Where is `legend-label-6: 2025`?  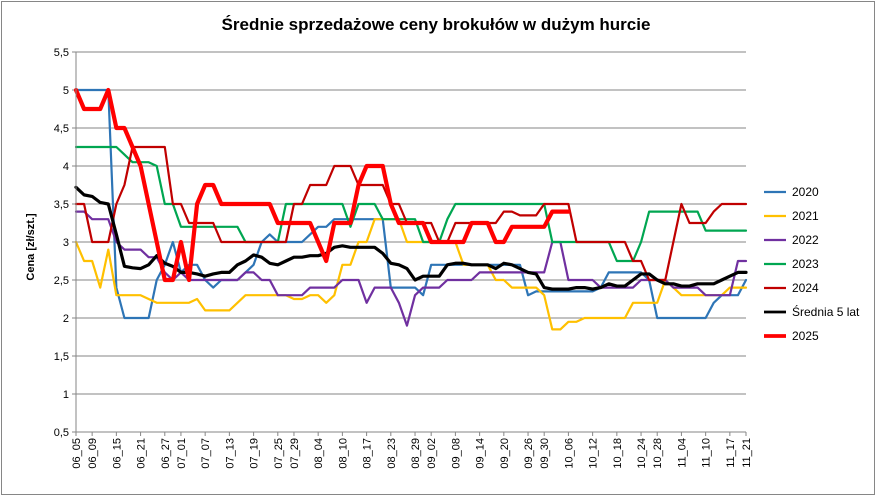
legend-label-6: 2025 is located at coordinates (805, 336).